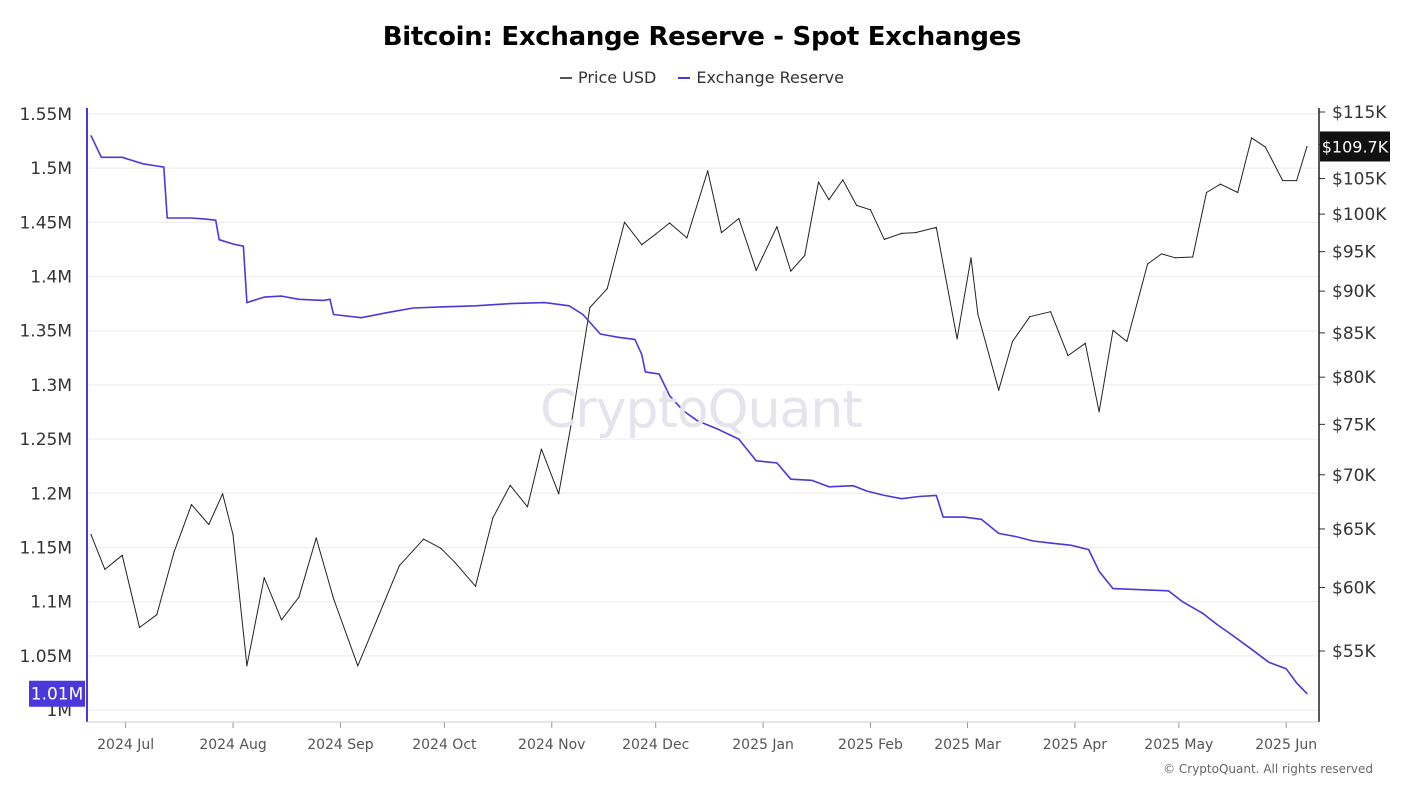 The height and width of the screenshot is (788, 1404). What do you see at coordinates (1359, 215) in the screenshot?
I see `right-tick-label: $100K` at bounding box center [1359, 215].